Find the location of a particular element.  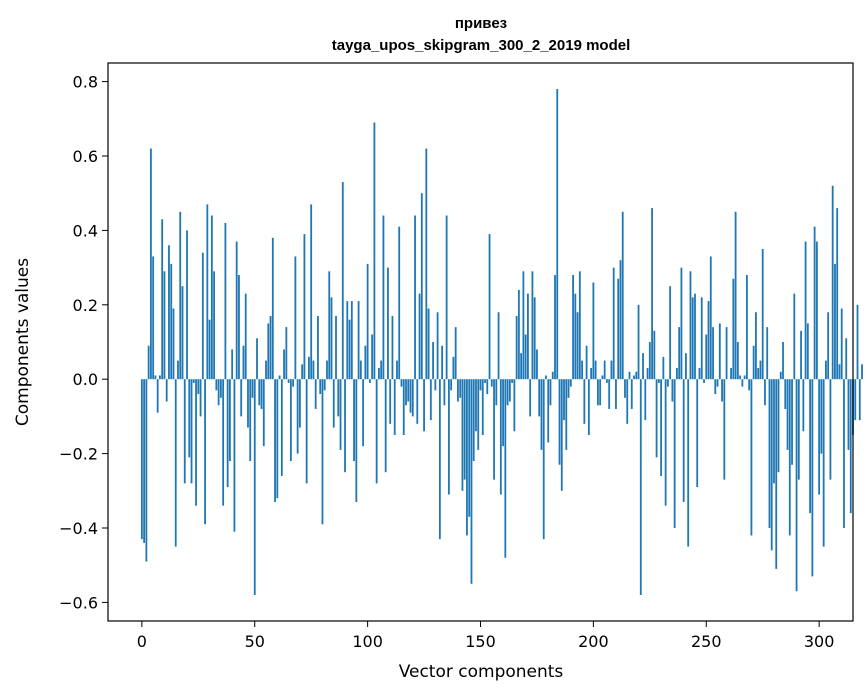

y-tick-label: 0.6 is located at coordinates (85, 156).